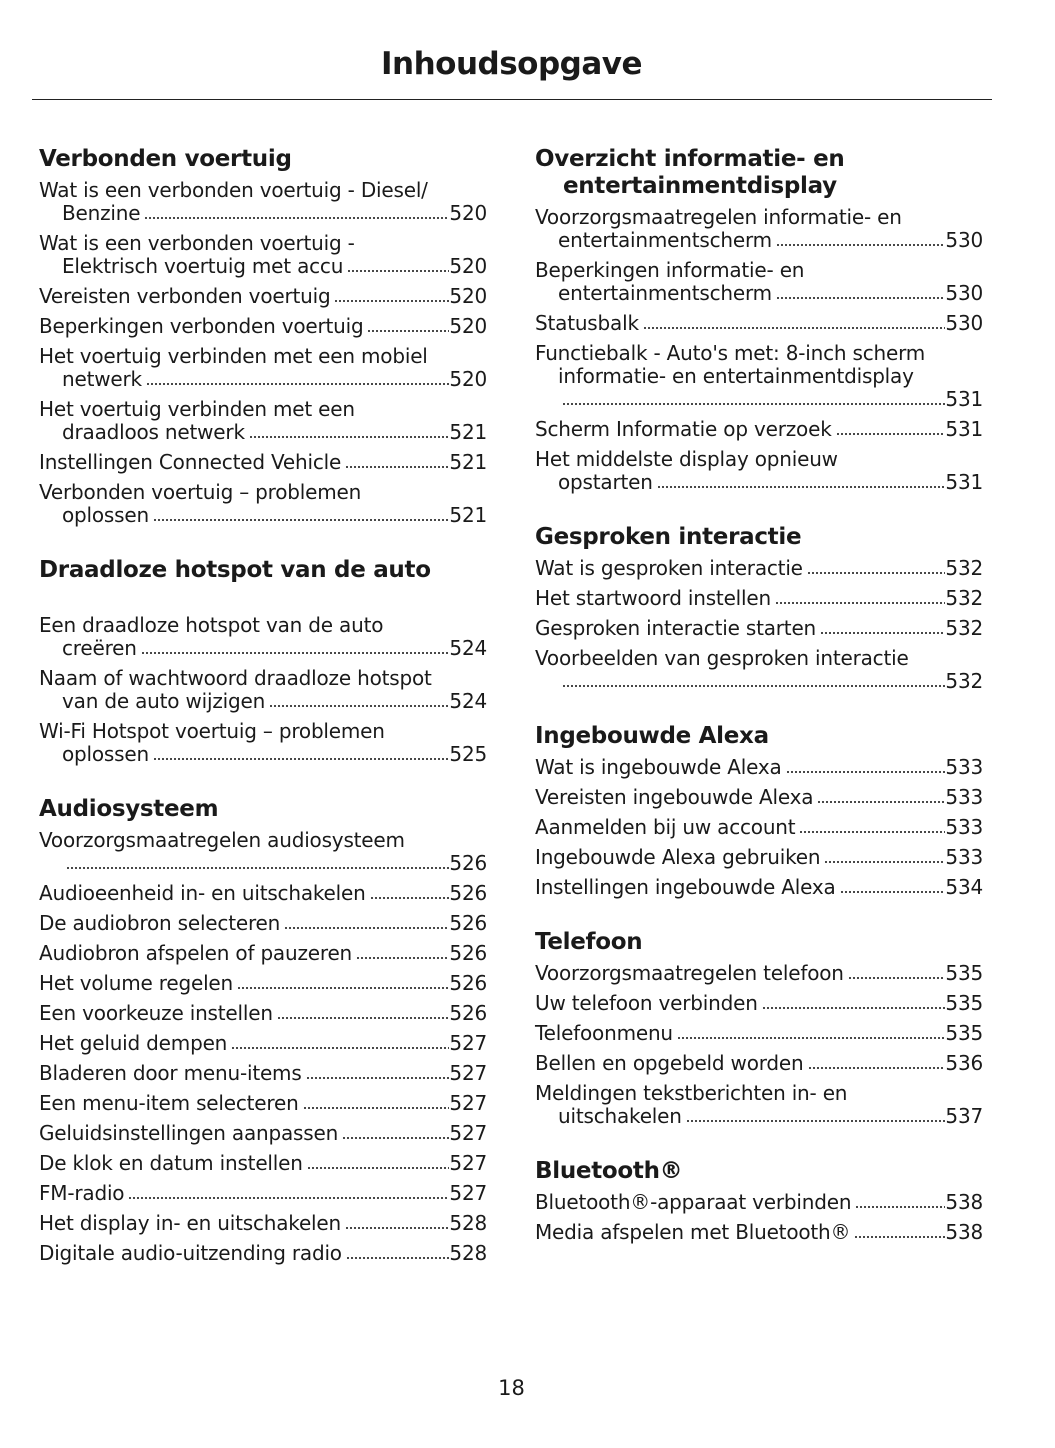  What do you see at coordinates (759, 1232) in the screenshot?
I see `toc-entry: Media afspelen met Bluetooth® 538` at bounding box center [759, 1232].